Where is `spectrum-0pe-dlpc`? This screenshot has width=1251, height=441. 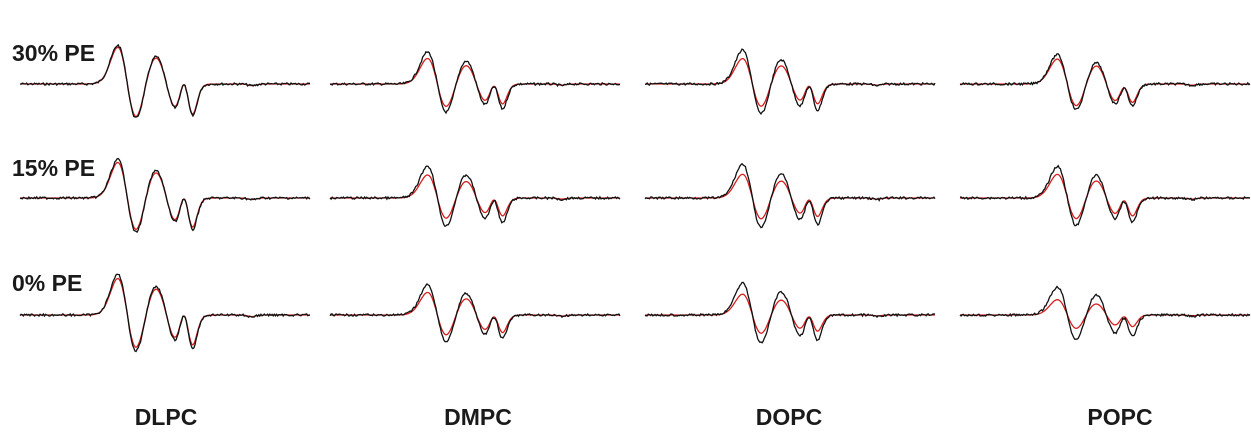 spectrum-0pe-dlpc is located at coordinates (165, 313).